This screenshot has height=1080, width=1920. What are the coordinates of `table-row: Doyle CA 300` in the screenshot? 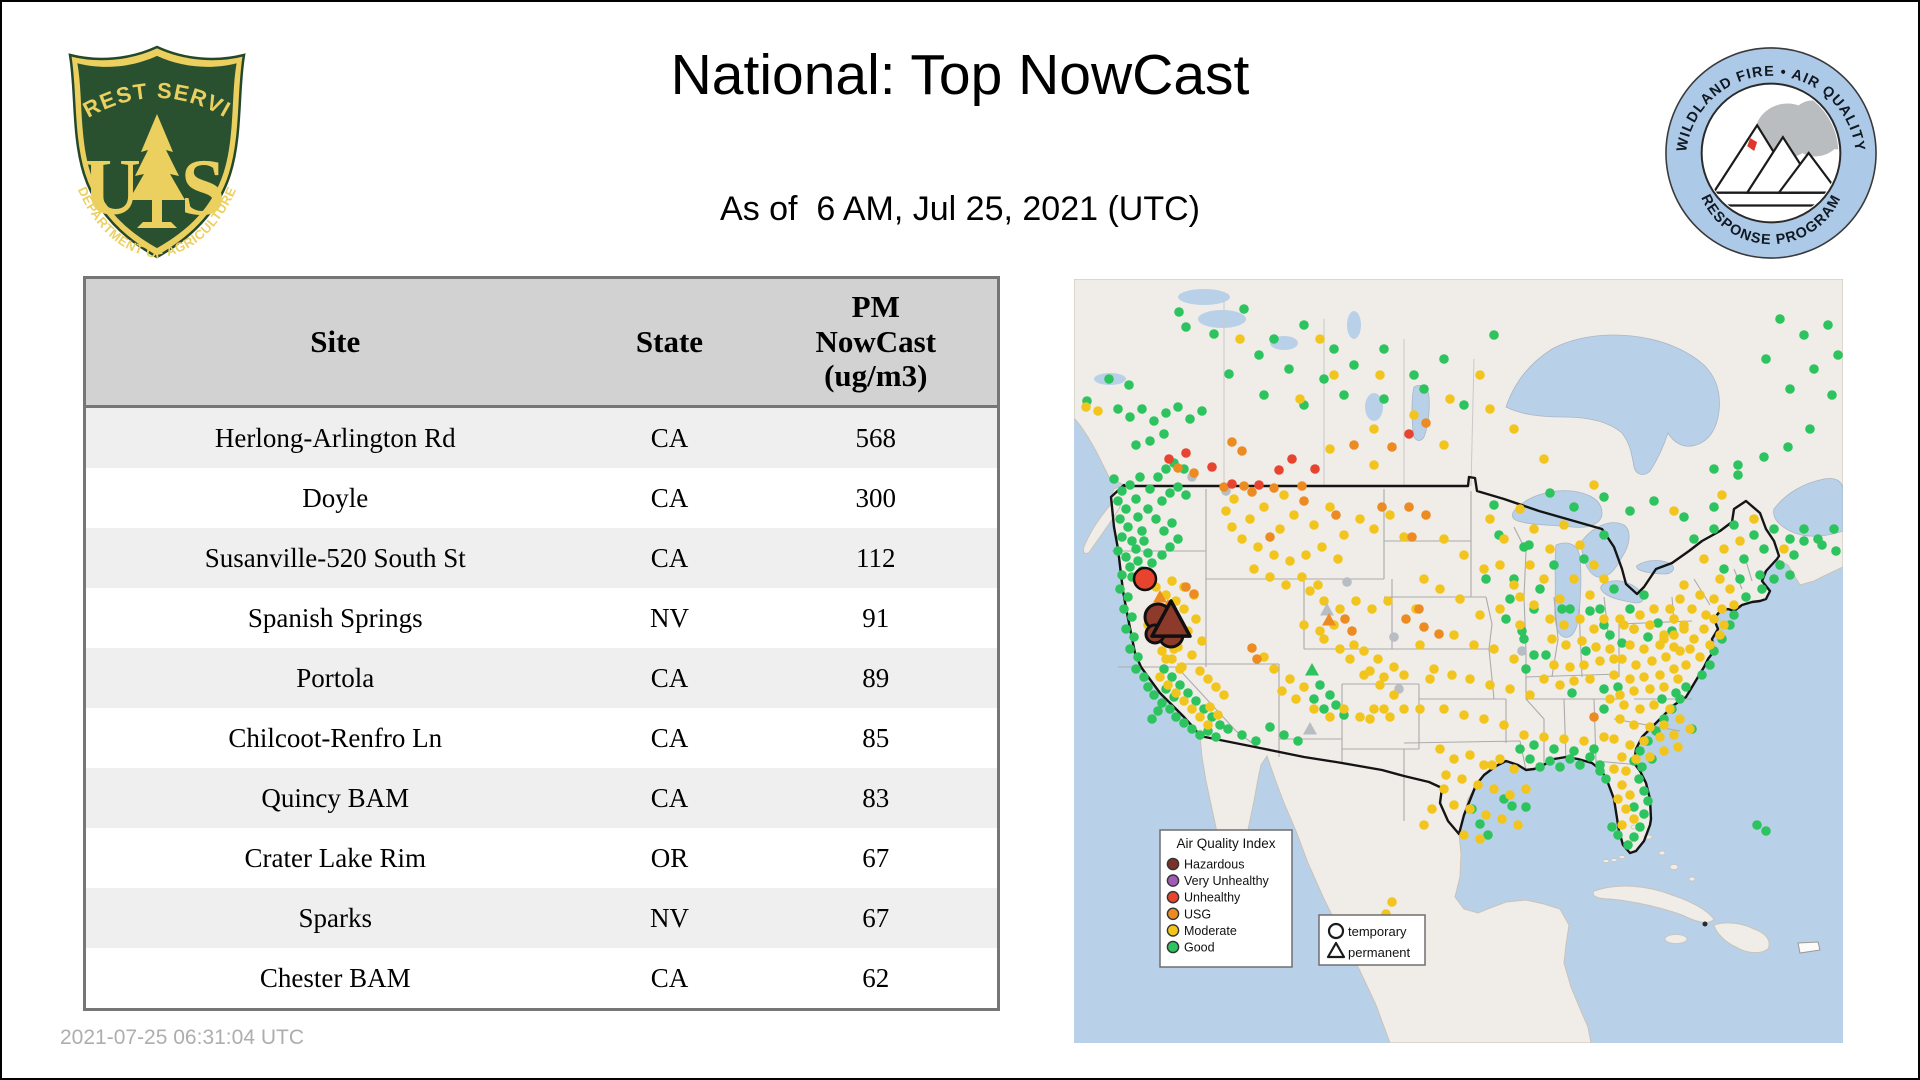 It's located at (541, 498).